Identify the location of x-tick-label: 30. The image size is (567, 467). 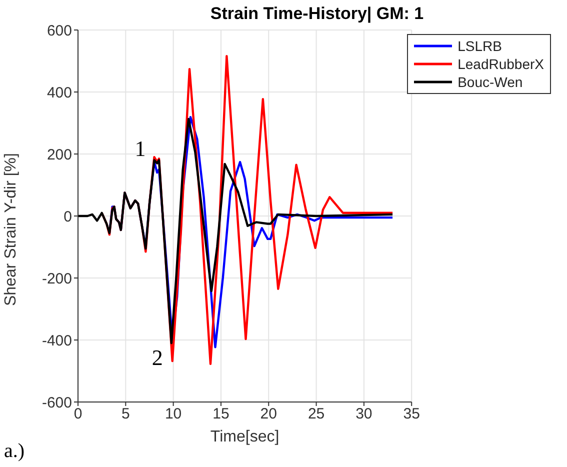
(364, 414).